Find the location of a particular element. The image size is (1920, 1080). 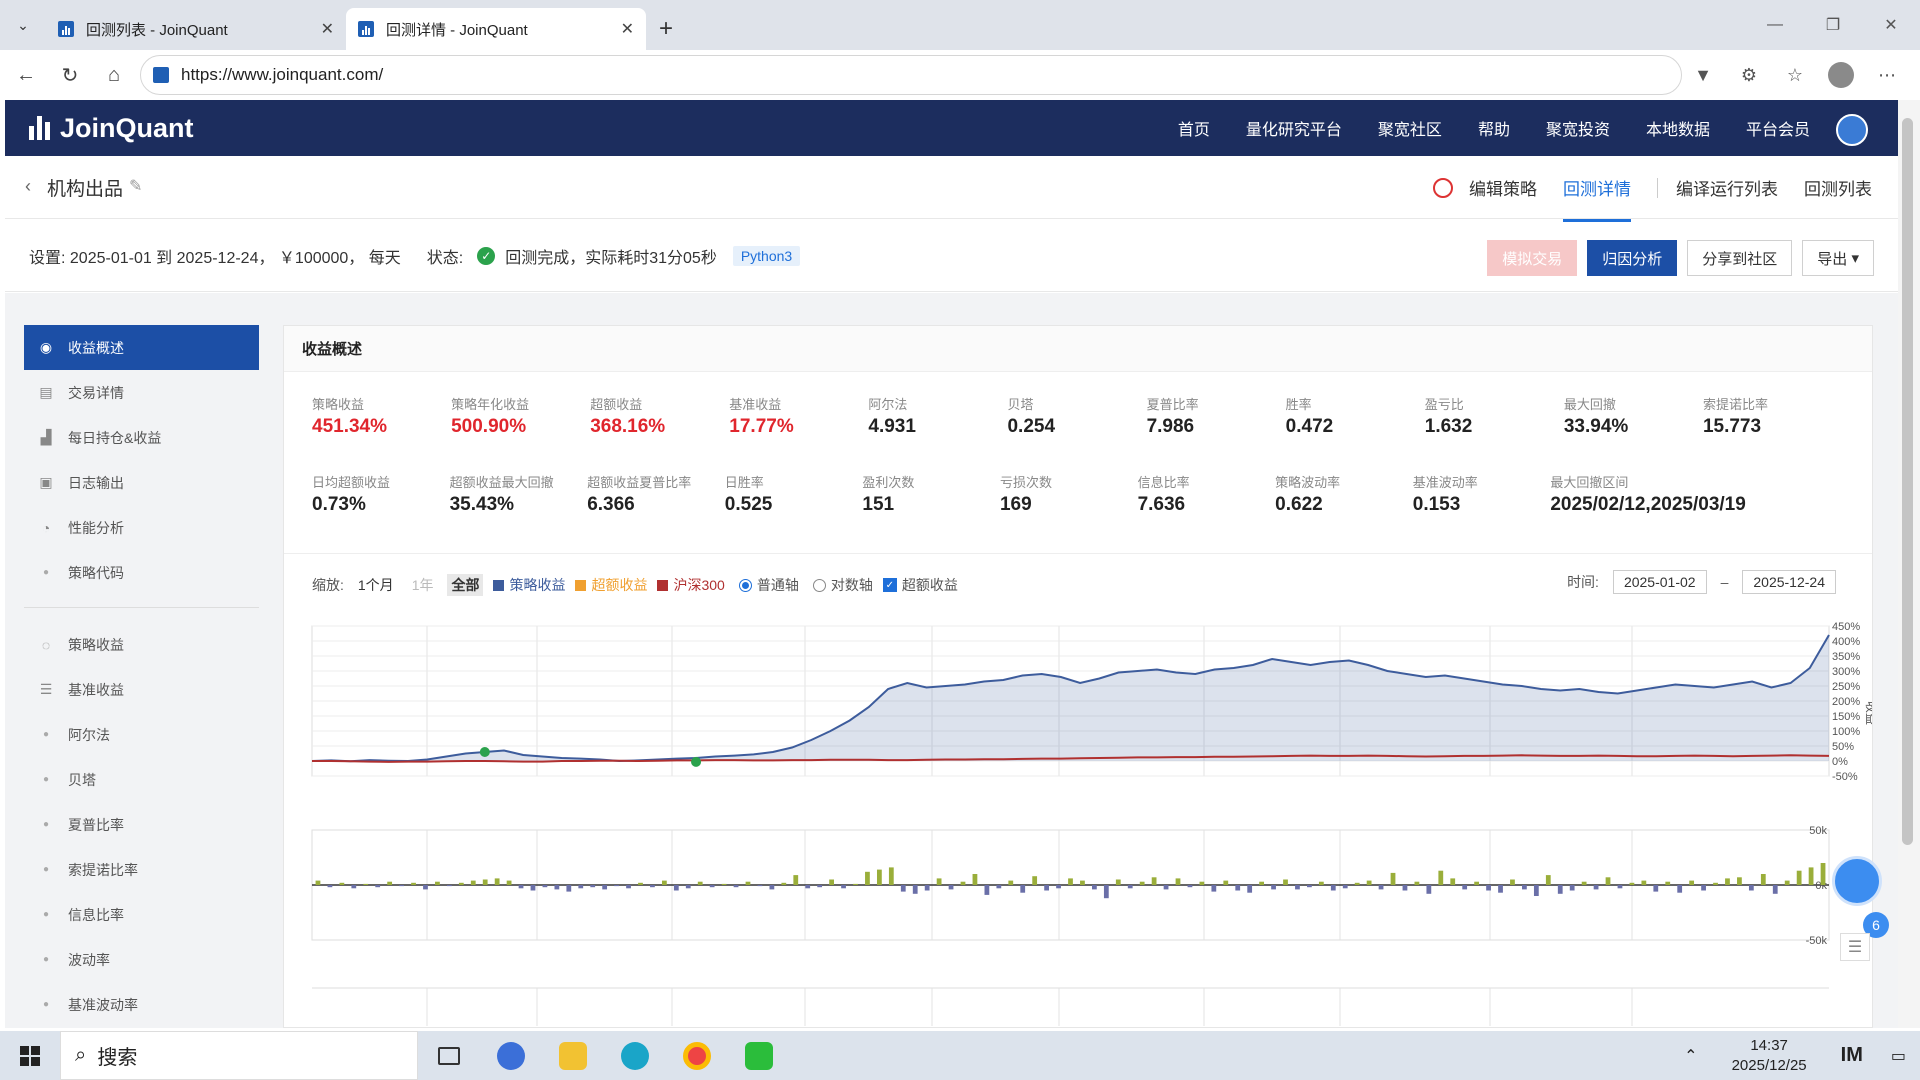

zoom-1month-button: 1个月 is located at coordinates (375, 585).